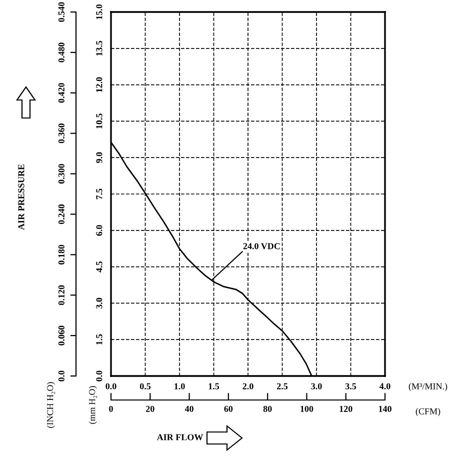 The width and height of the screenshot is (457, 457). What do you see at coordinates (61, 52) in the screenshot?
I see `y2-tick-label: 0.480` at bounding box center [61, 52].